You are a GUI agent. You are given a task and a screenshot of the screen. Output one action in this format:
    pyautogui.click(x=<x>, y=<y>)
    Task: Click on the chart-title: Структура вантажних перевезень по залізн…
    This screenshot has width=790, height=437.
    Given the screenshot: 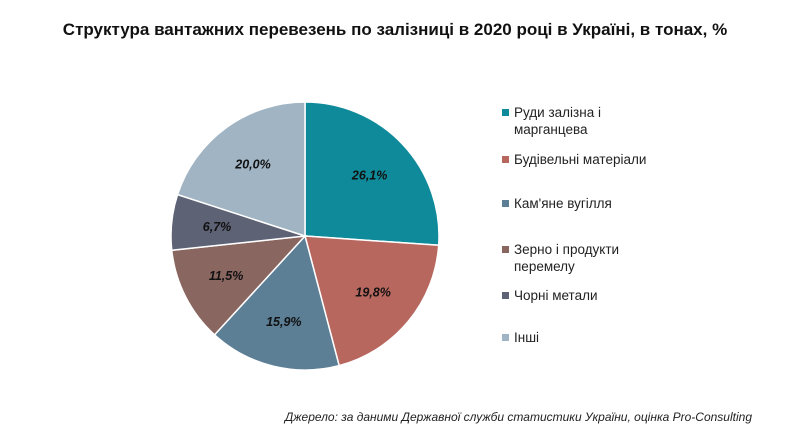 What is the action you would take?
    pyautogui.click(x=395, y=29)
    